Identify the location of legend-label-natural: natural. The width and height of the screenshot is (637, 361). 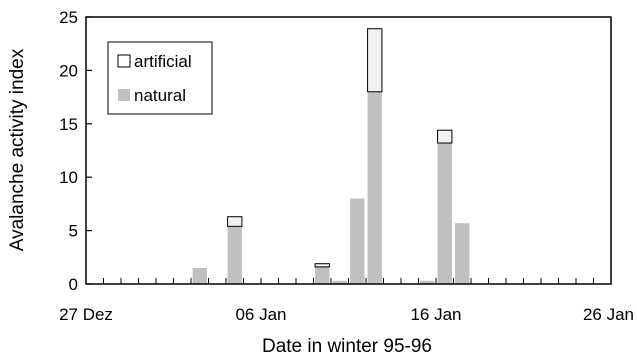
(160, 95).